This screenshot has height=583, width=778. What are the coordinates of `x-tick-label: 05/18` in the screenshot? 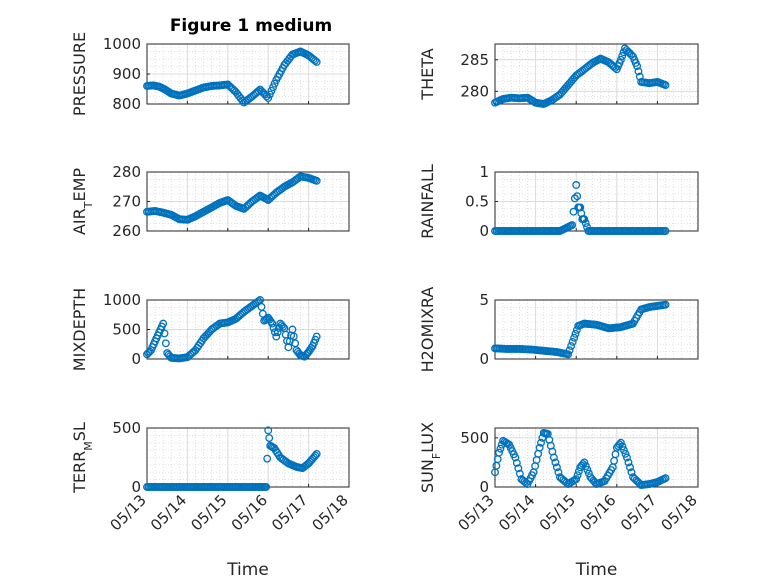 It's located at (679, 512).